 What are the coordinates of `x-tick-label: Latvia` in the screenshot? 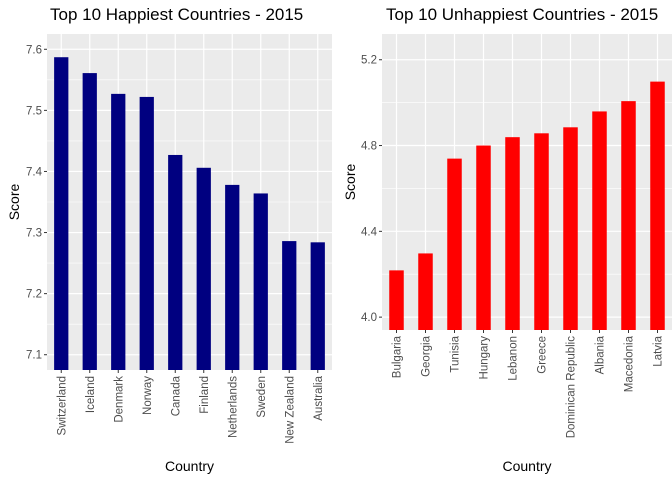 It's located at (659, 350).